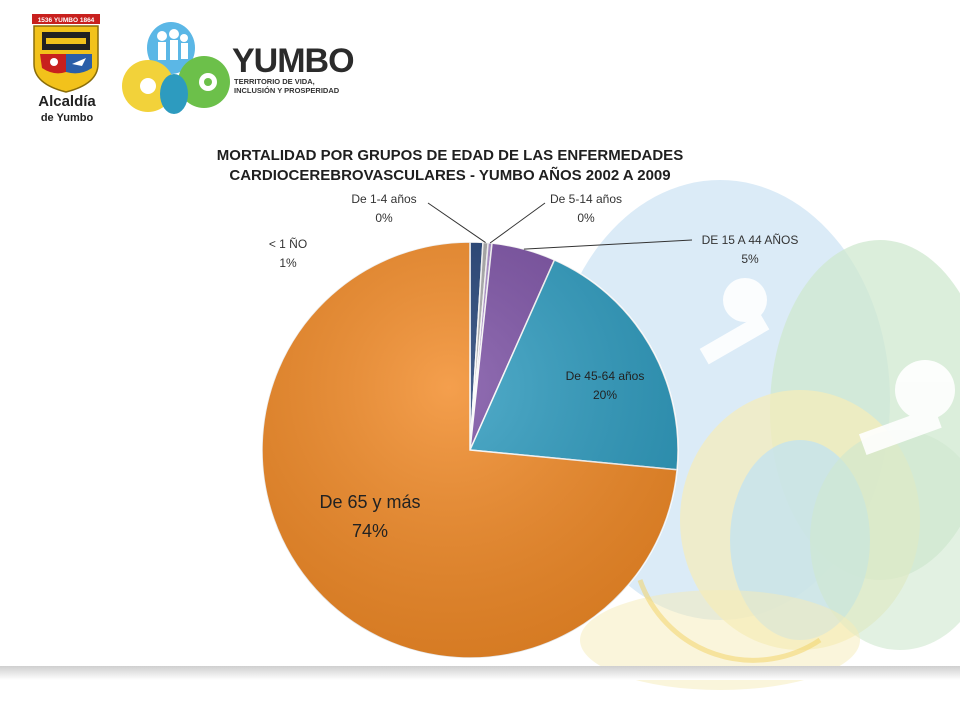 This screenshot has height=720, width=960. I want to click on alcaldia-label: Alcaldía de Yumbo, so click(67, 110).